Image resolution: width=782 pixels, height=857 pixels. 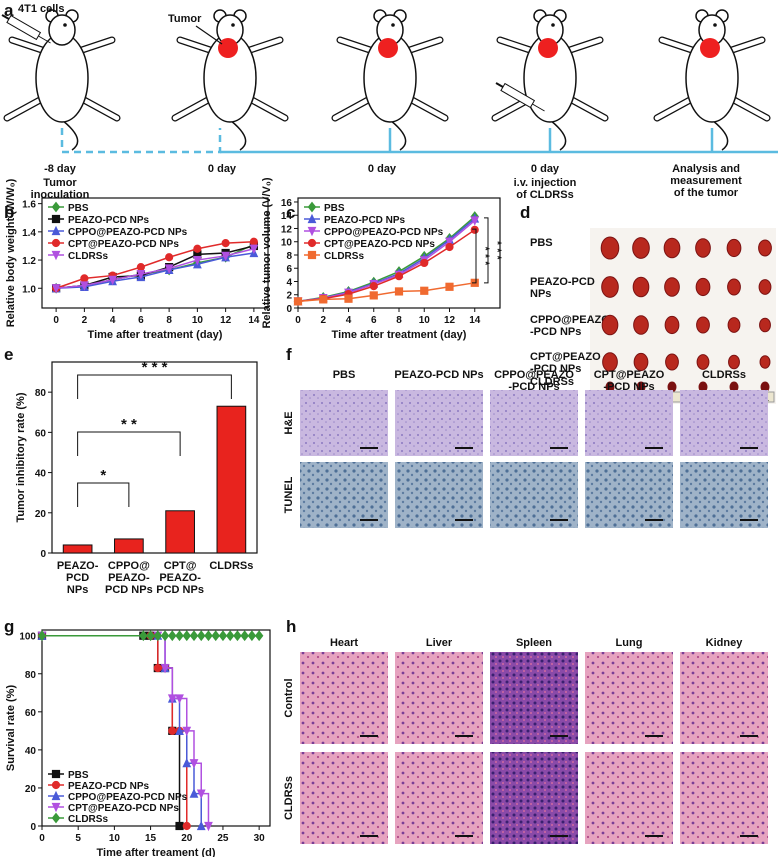 What do you see at coordinates (344, 375) in the screenshot?
I see `column-header: PBS` at bounding box center [344, 375].